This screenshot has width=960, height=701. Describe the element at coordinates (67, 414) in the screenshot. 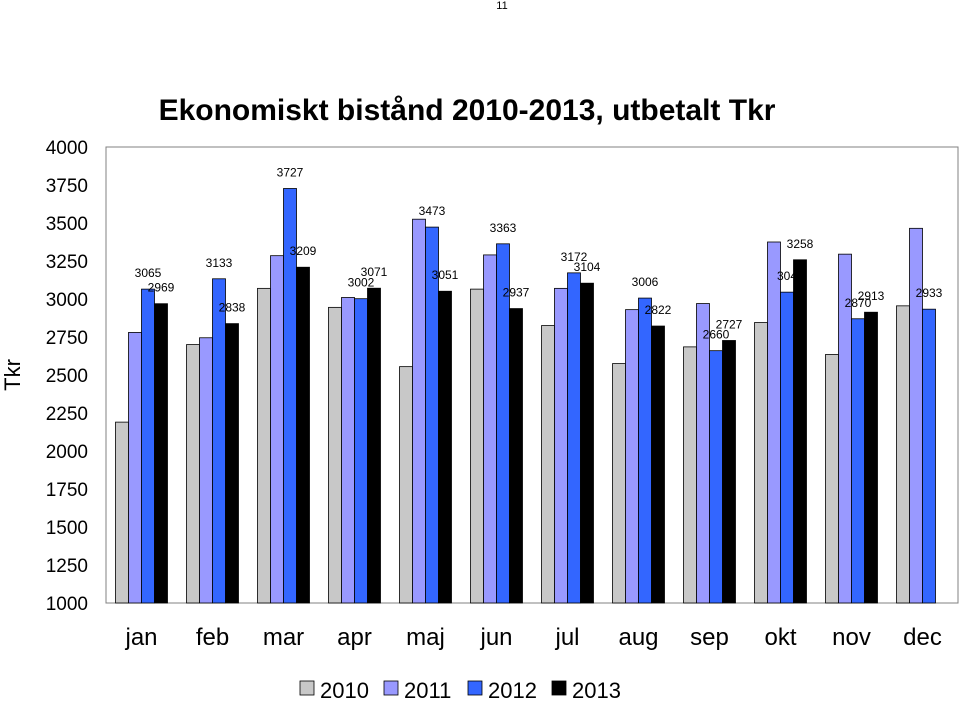

I see `y-tick-label: 2250` at that location.